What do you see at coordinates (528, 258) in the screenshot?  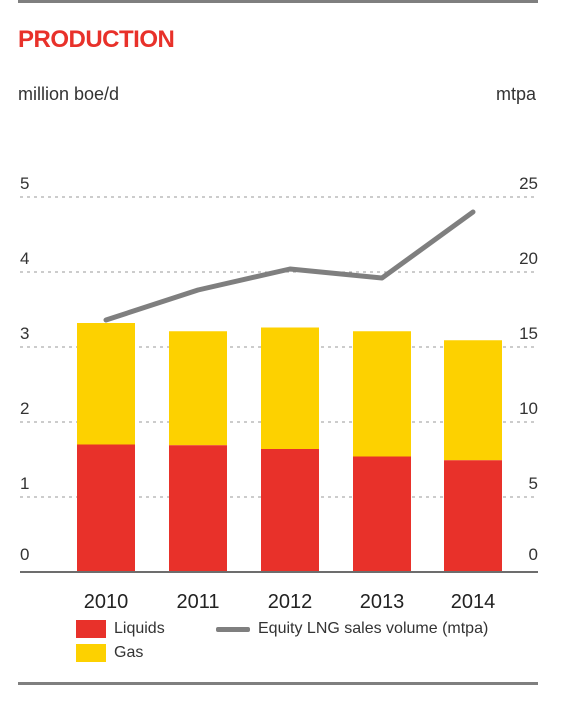 I see `y2-tick-label: 20` at bounding box center [528, 258].